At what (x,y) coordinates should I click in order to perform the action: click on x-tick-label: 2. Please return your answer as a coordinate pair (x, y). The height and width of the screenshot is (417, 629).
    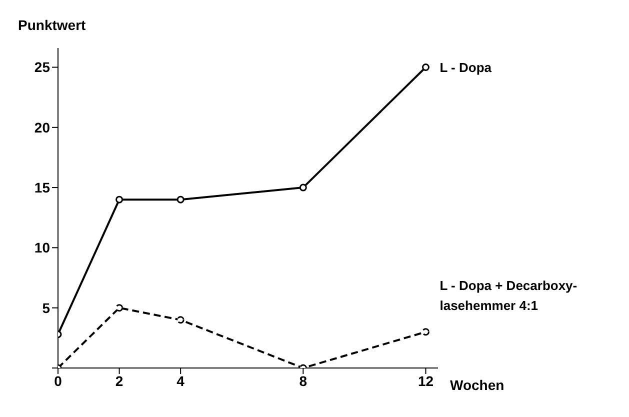
    Looking at the image, I should click on (119, 380).